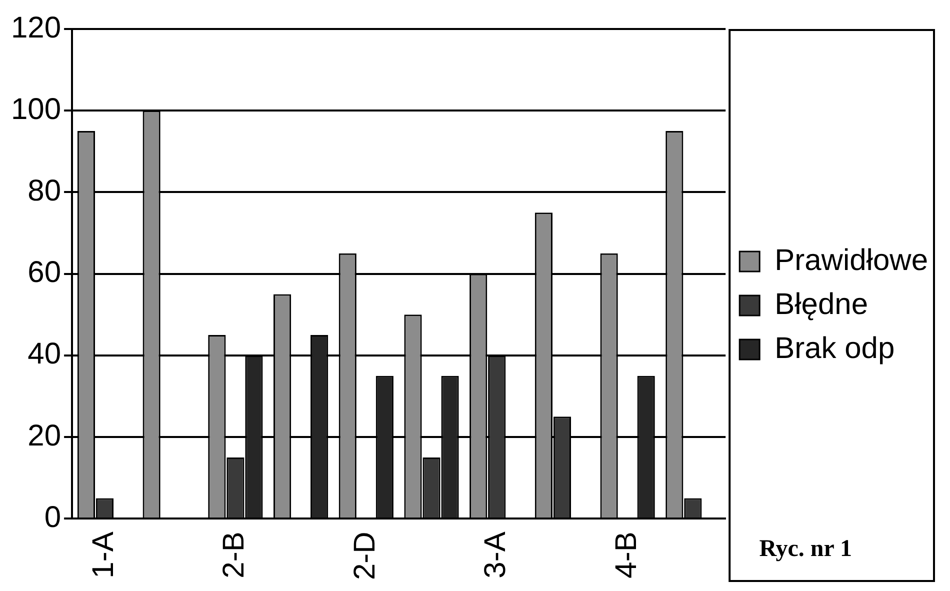 The width and height of the screenshot is (950, 591). What do you see at coordinates (45, 191) in the screenshot?
I see `y-tick-label: 80` at bounding box center [45, 191].